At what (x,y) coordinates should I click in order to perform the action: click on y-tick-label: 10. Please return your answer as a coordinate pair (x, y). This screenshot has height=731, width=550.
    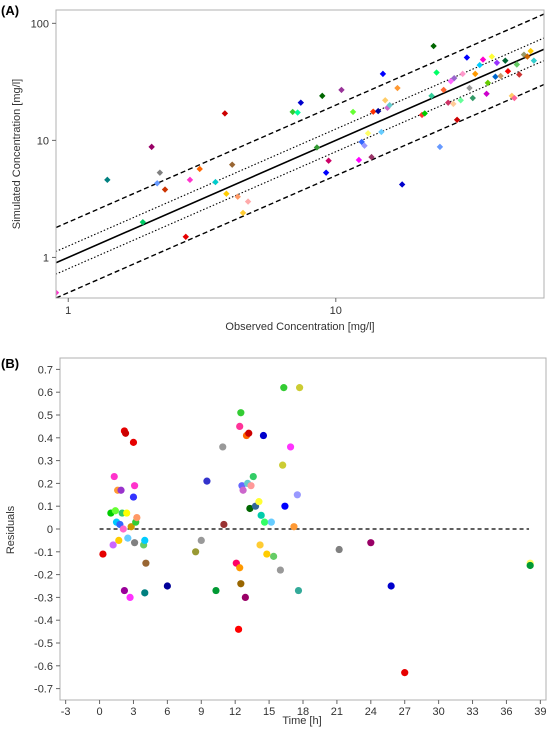
    Looking at the image, I should click on (43, 141).